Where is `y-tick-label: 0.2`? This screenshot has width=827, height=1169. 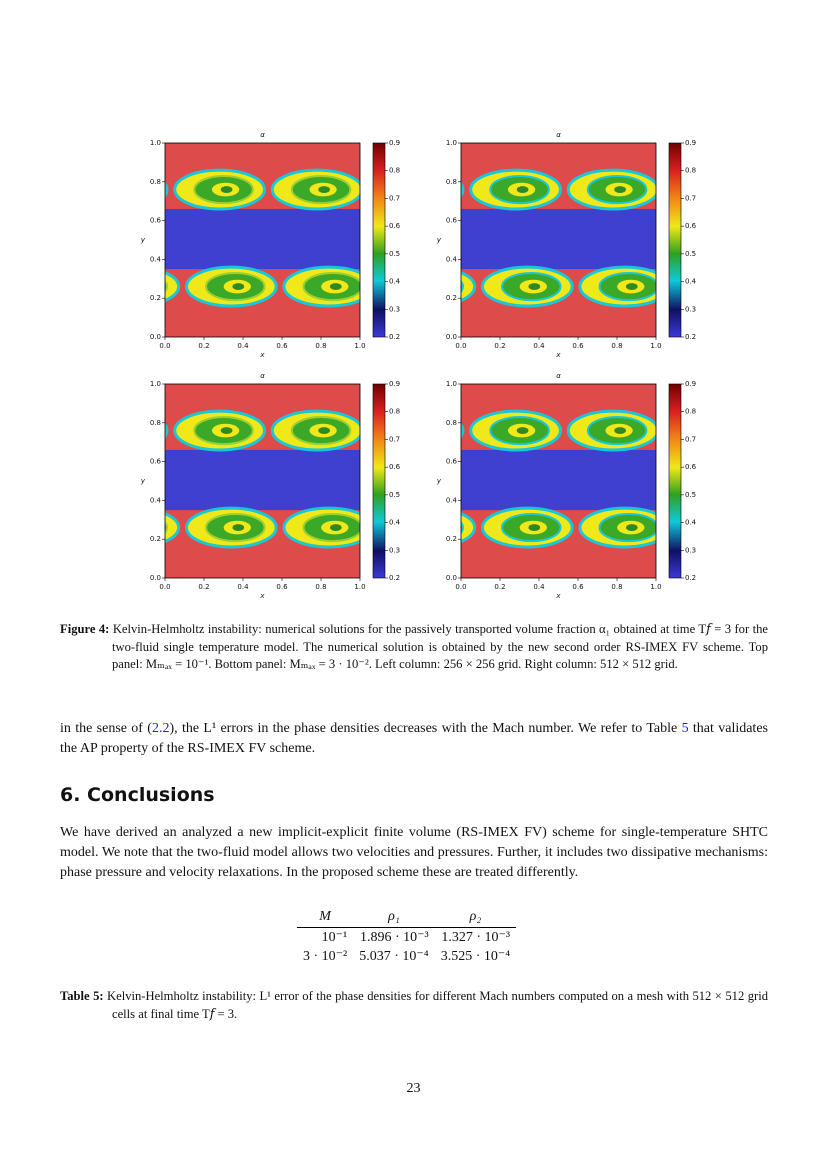
y-tick-label: 0.2 is located at coordinates (451, 298).